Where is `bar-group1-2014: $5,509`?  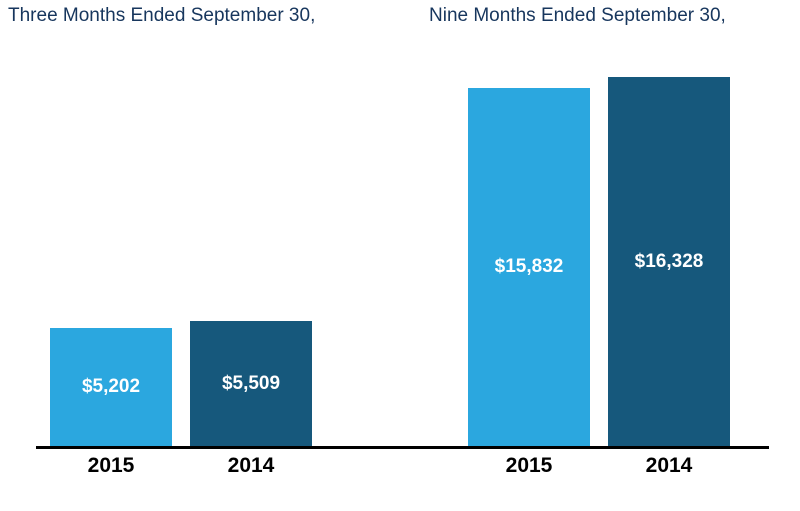 bar-group1-2014: $5,509 is located at coordinates (251, 383).